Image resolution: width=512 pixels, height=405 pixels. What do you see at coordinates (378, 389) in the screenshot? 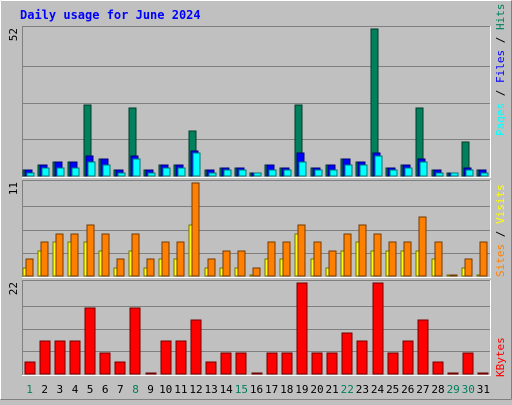
I see `x-tick-label: 24` at bounding box center [378, 389].